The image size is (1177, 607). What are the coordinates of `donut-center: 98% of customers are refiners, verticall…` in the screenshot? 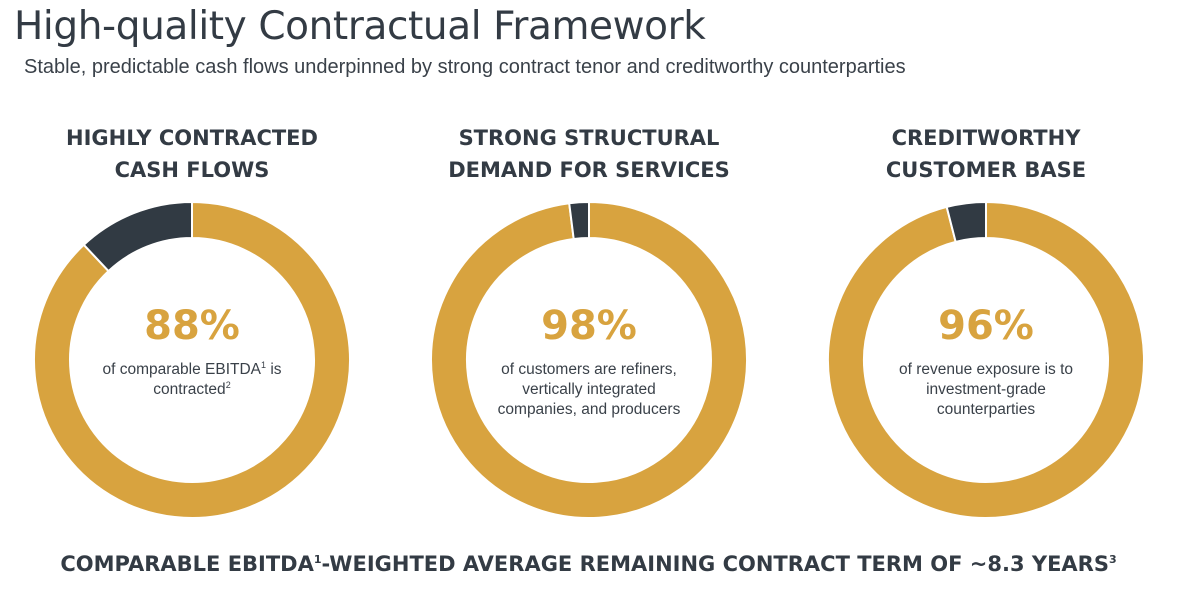 It's located at (589, 361).